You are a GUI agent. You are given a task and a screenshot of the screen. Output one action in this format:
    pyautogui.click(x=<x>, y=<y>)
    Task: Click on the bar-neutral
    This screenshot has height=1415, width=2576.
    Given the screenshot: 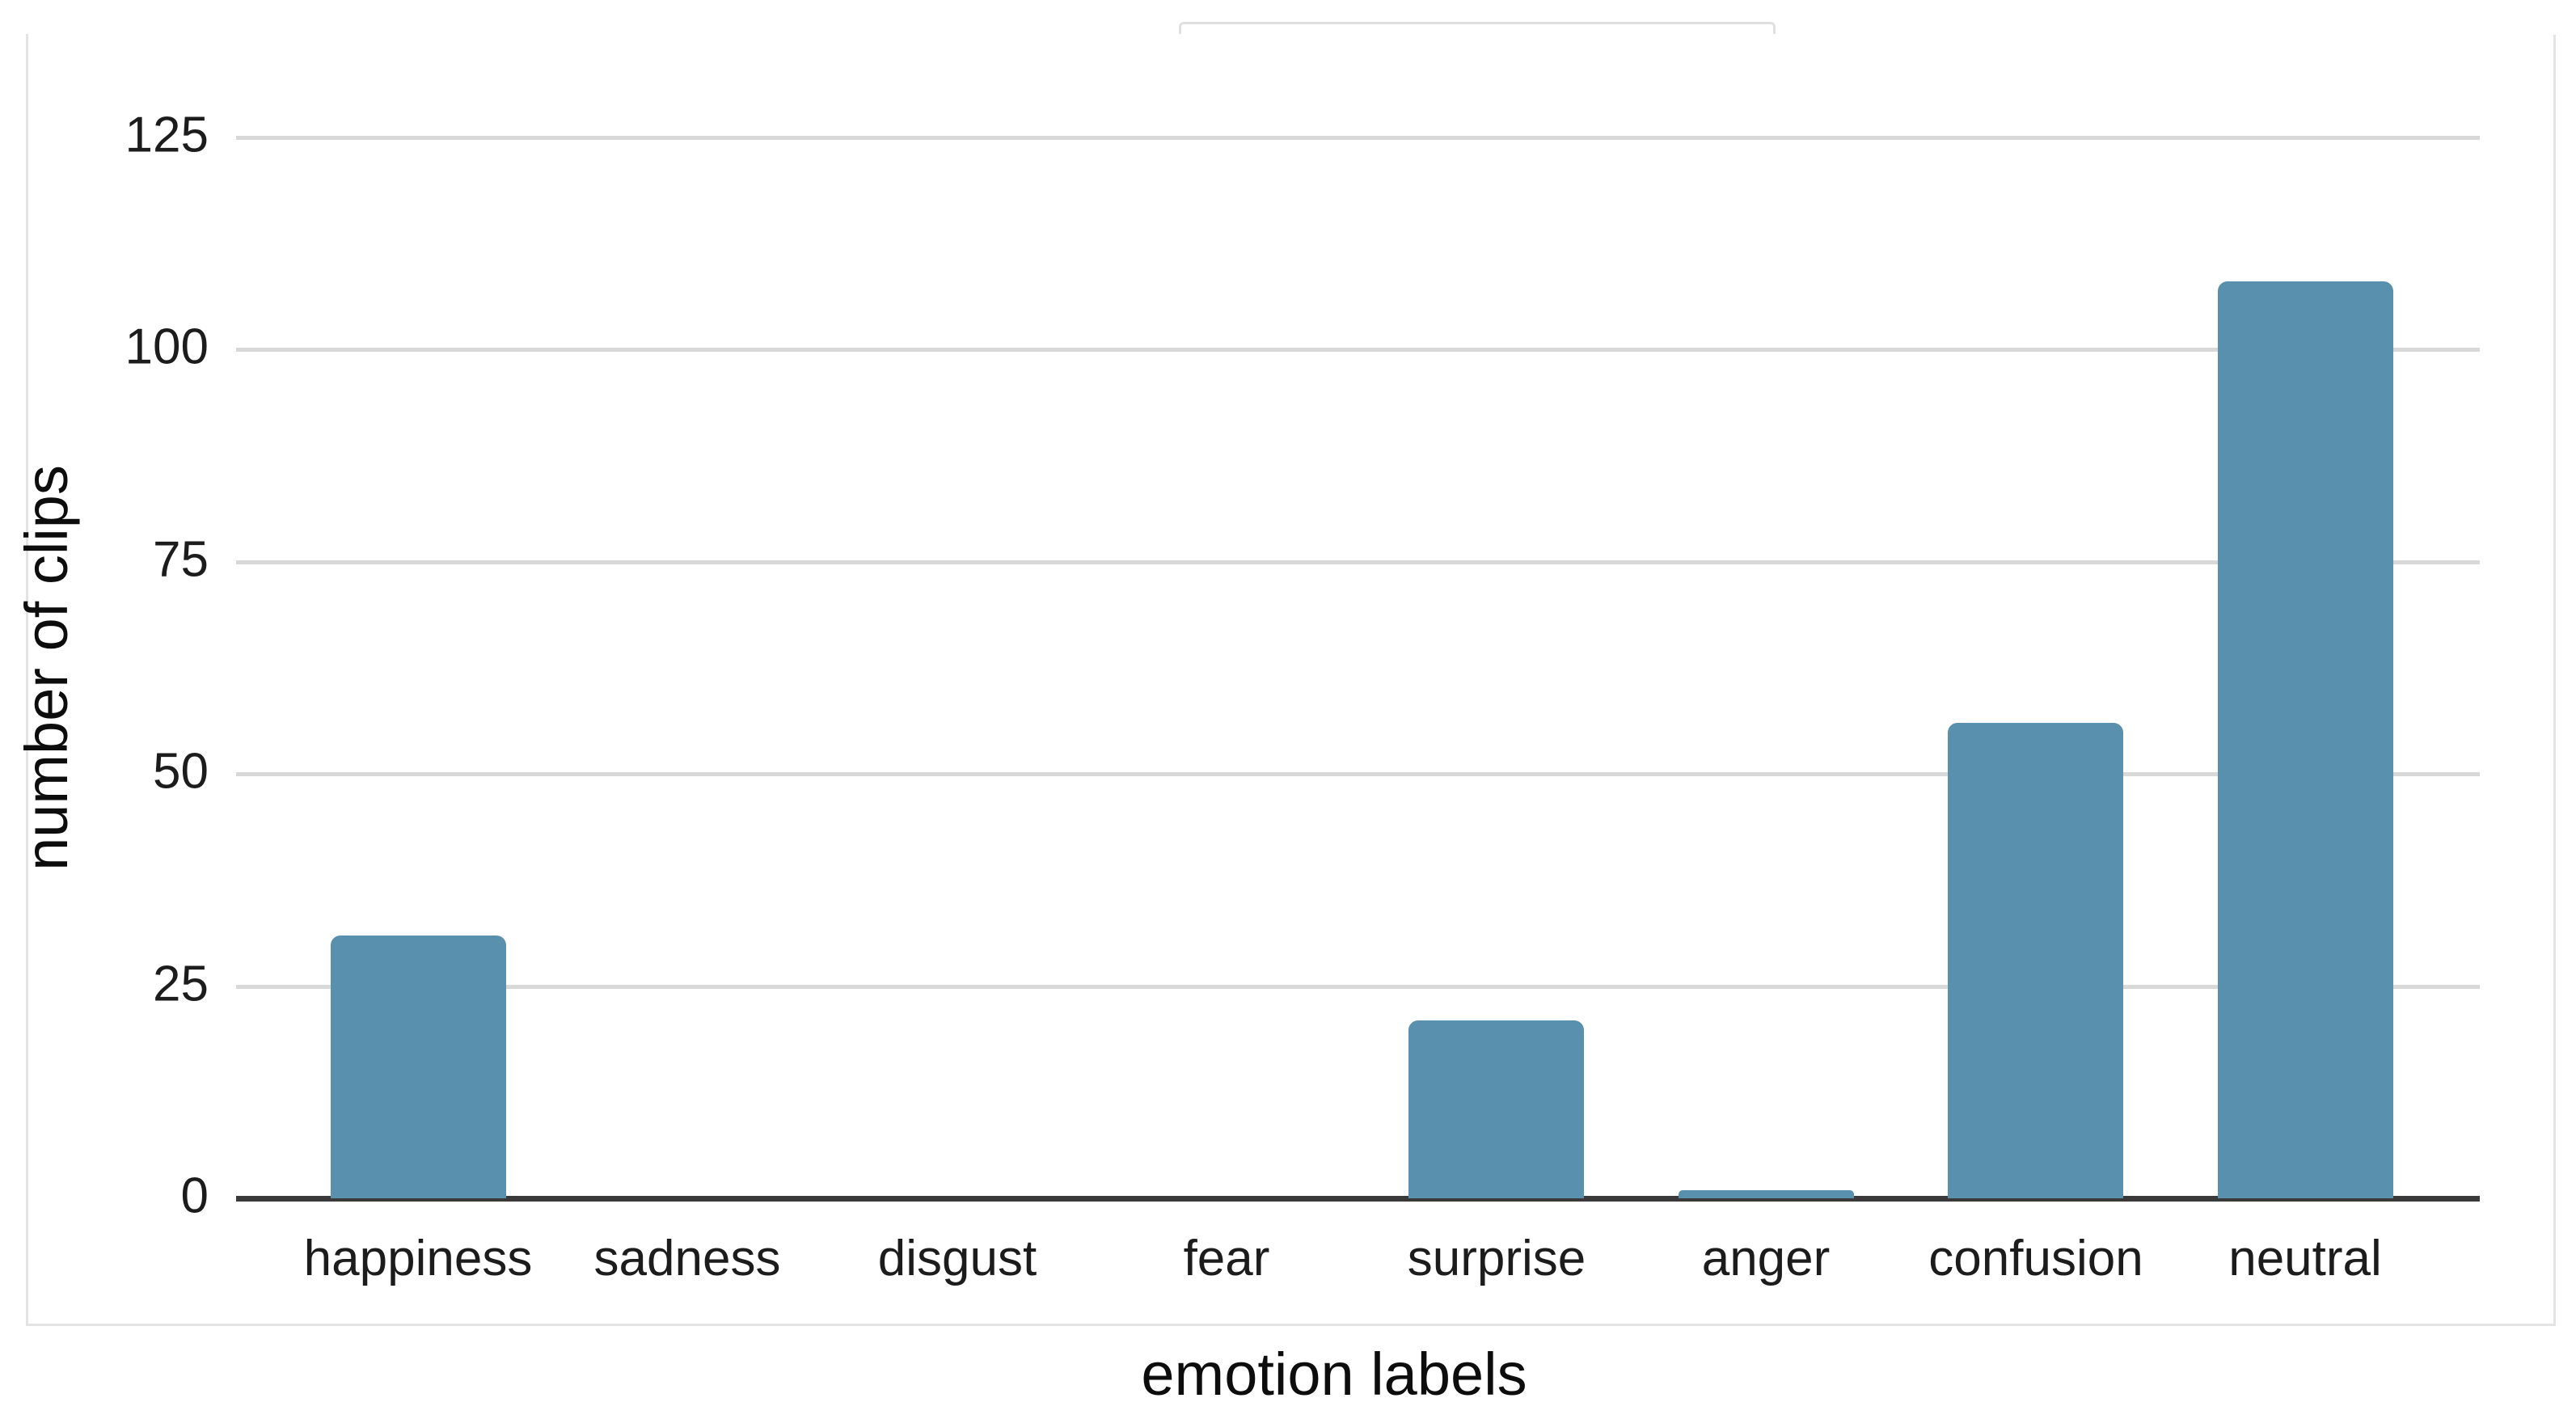 What is the action you would take?
    pyautogui.click(x=2305, y=739)
    